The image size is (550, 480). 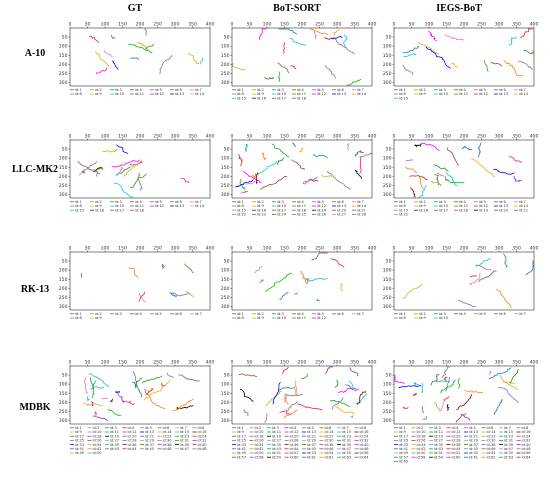 What do you see at coordinates (346, 453) in the screenshot?
I see `legend-entry: id:55` at bounding box center [346, 453].